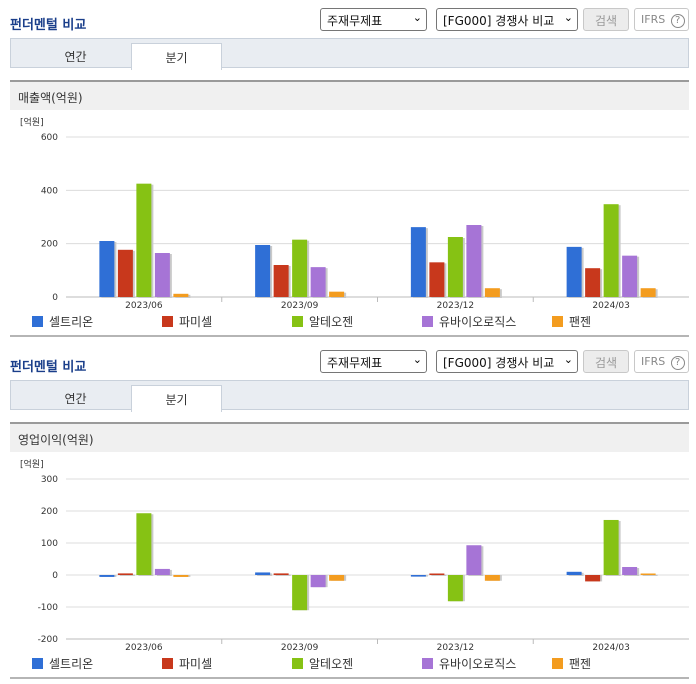  I want to click on legend-label: 팬젠, so click(580, 664).